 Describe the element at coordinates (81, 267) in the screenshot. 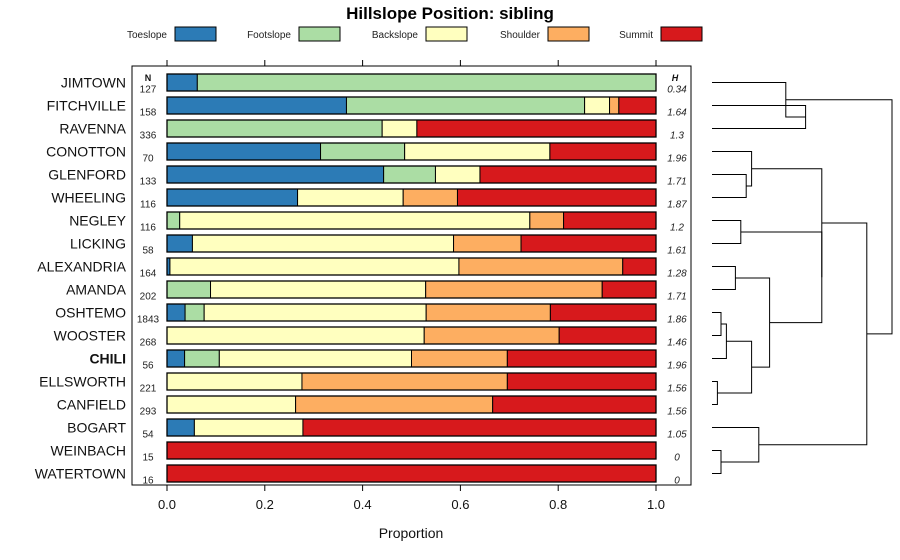

I see `row-label-alexandria: ALEXANDRIA` at that location.